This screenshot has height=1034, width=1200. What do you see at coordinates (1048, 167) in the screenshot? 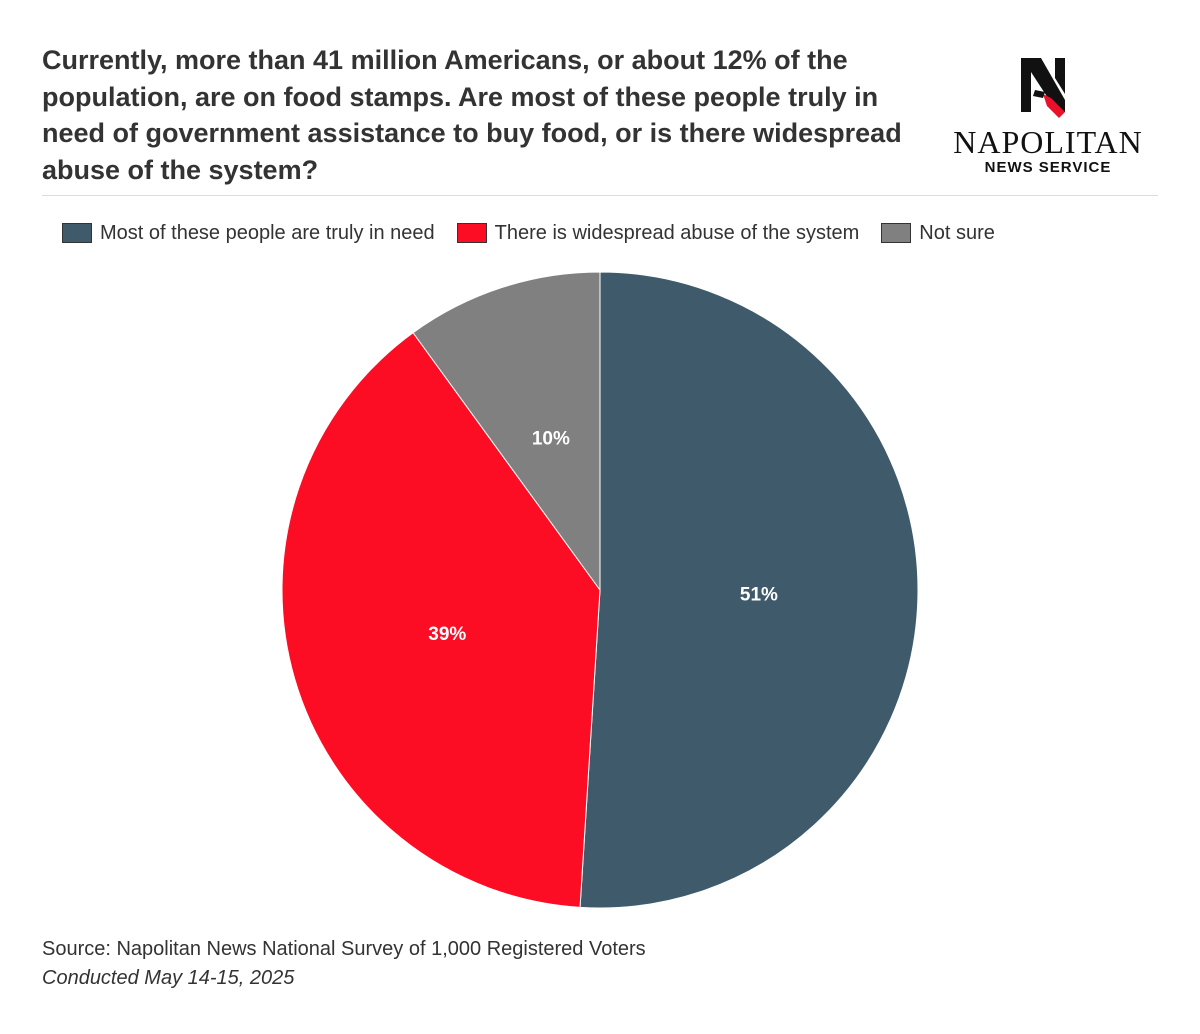
I see `logo-subtitle: NEWS SERVICE` at bounding box center [1048, 167].